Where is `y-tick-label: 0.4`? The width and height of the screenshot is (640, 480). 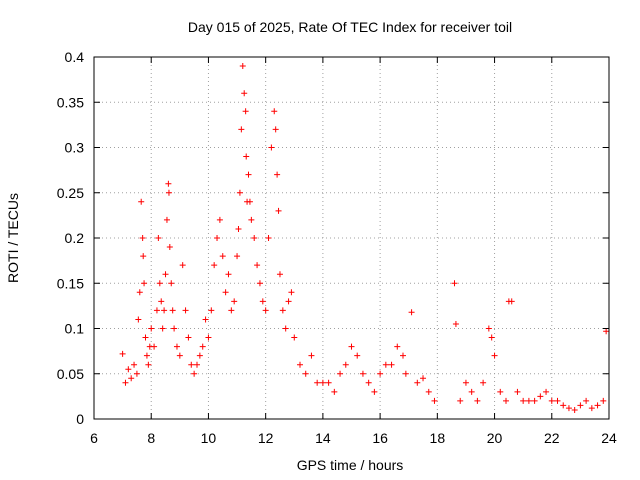
y-tick-label: 0.4 is located at coordinates (75, 57).